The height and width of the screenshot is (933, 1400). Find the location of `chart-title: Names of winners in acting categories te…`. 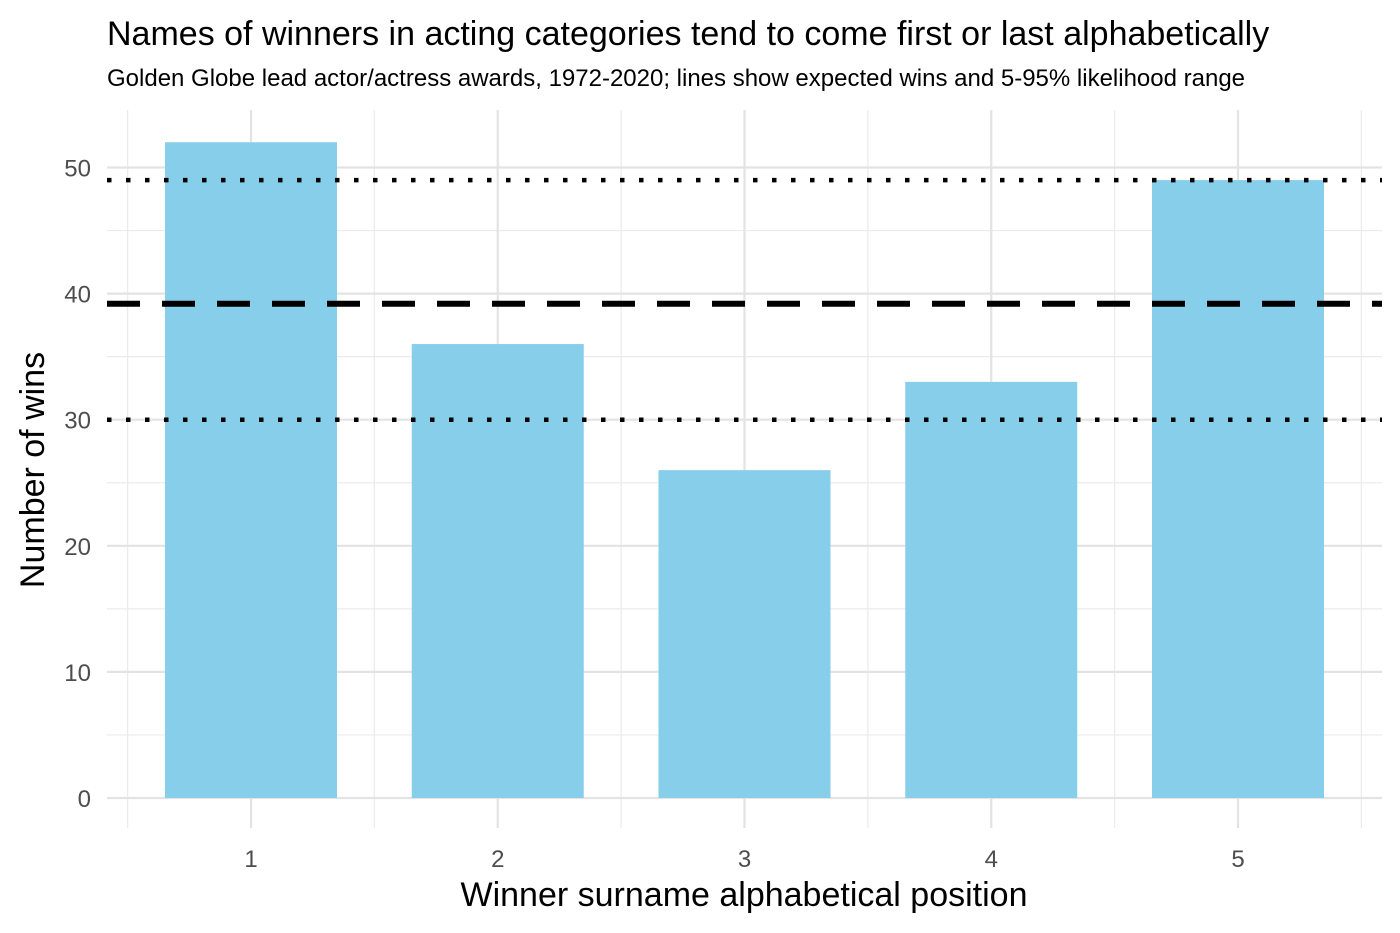

chart-title: Names of winners in acting categories te… is located at coordinates (688, 34).